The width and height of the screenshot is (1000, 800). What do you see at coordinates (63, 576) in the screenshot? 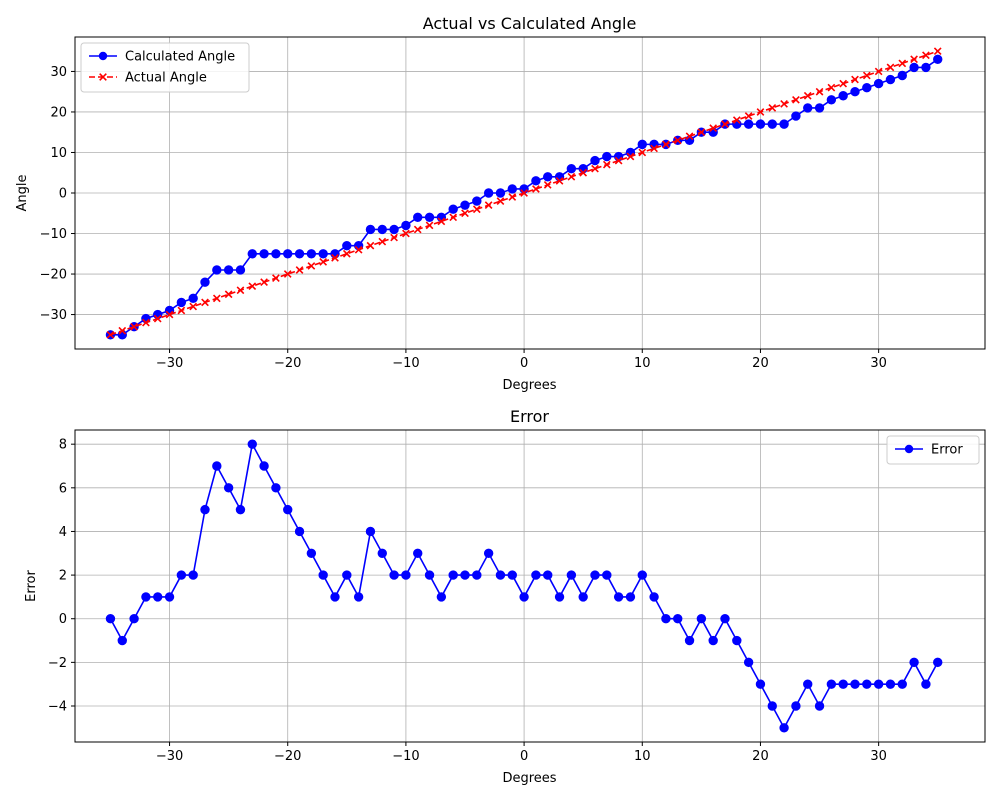
I see `y-tick-label: 2` at bounding box center [63, 576].